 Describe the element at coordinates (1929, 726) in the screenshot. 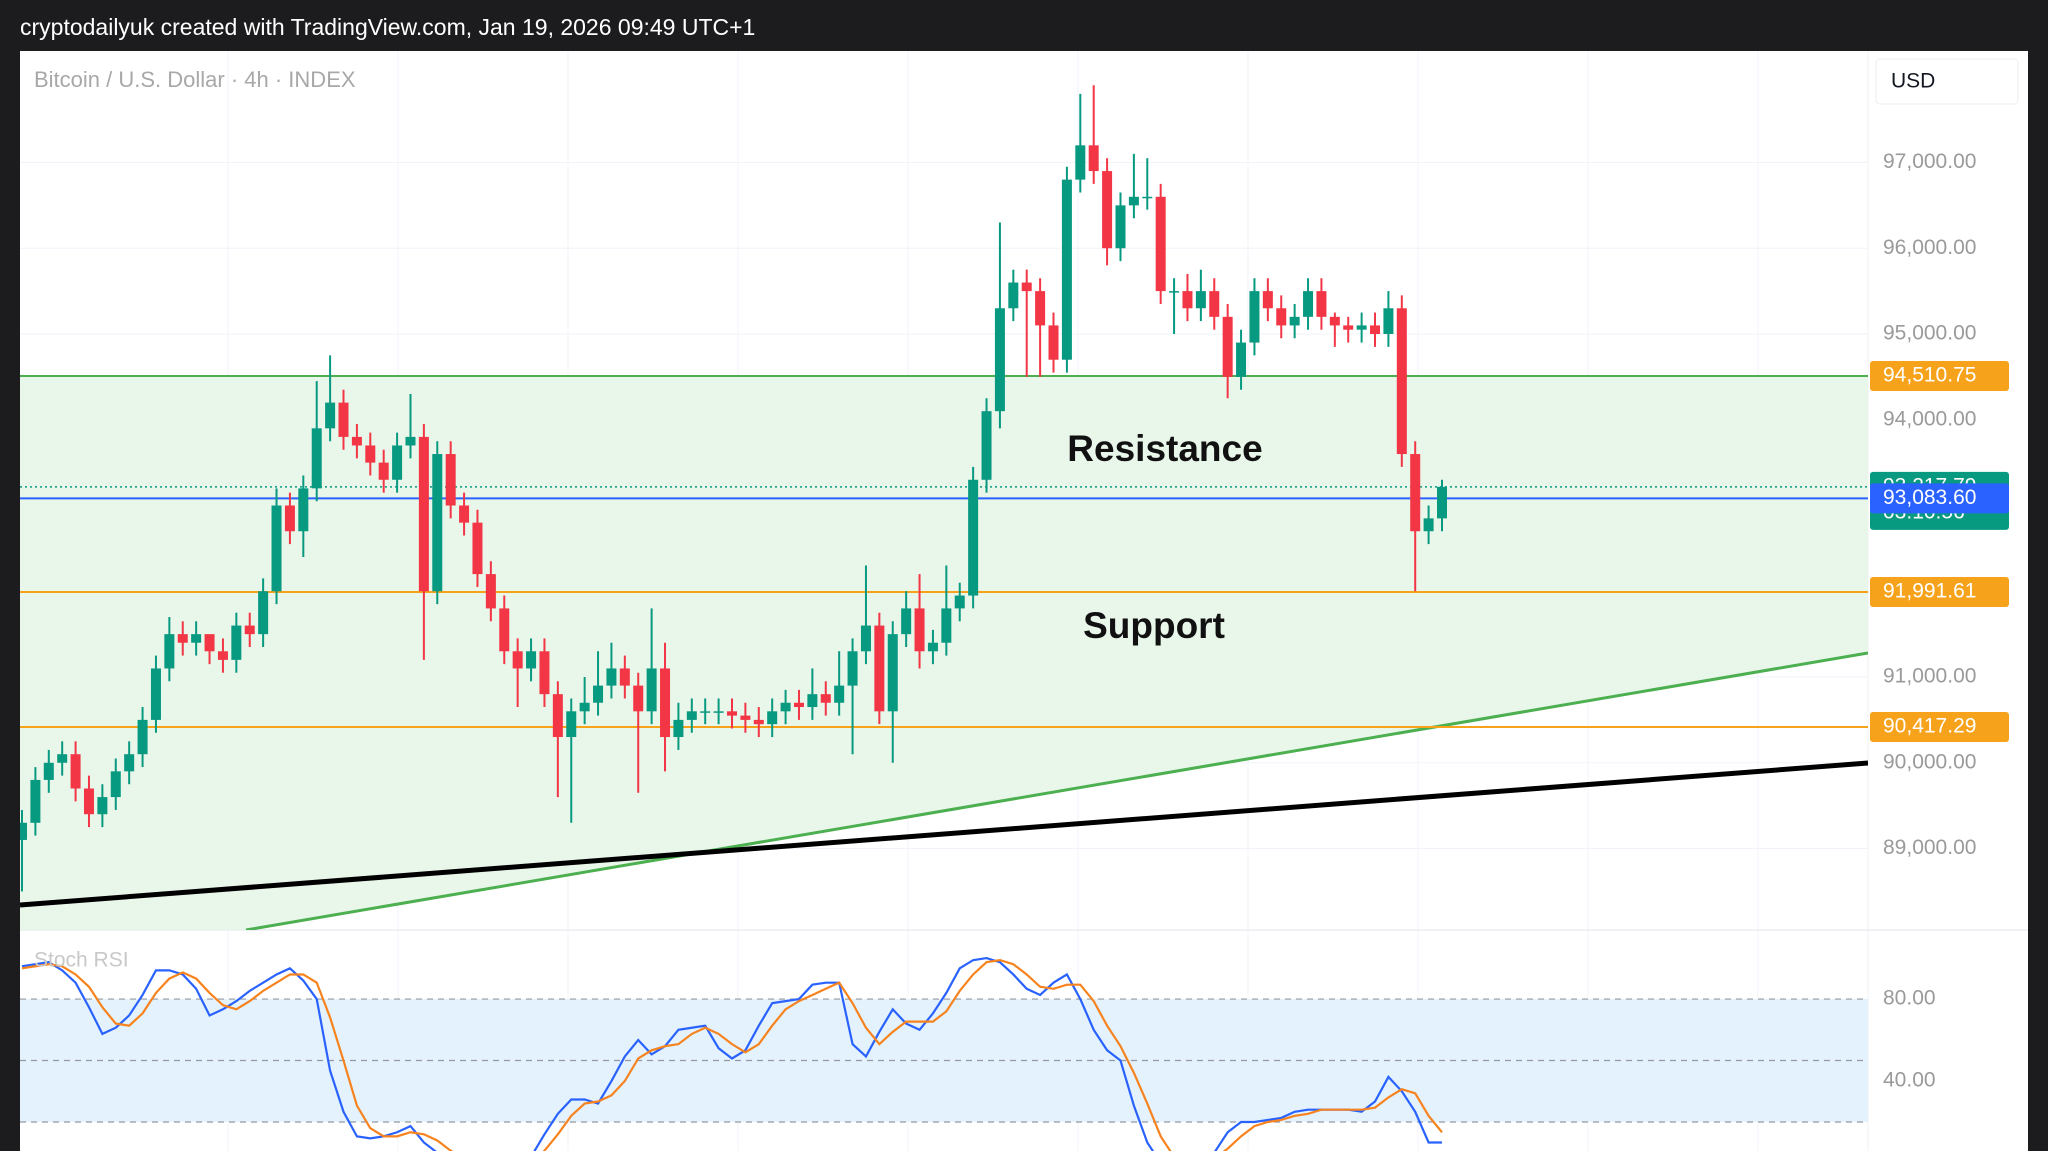

I see `price-tag-label: 90,417.29` at that location.